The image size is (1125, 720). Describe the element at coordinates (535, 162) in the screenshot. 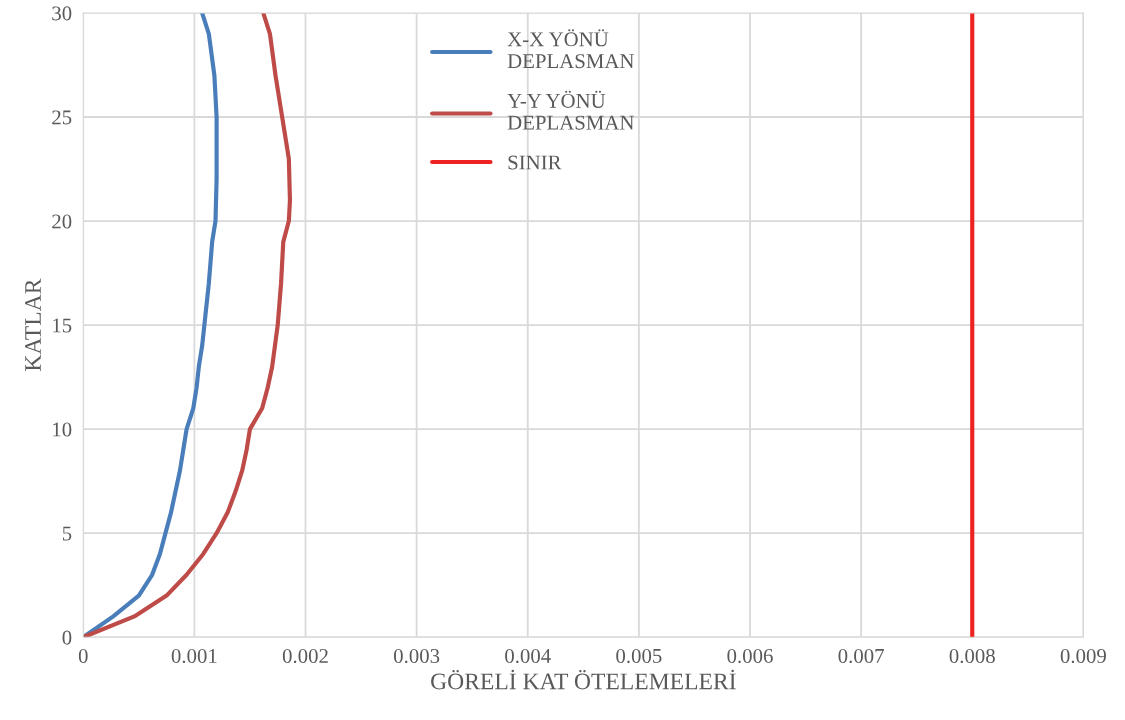

I see `legend-label: SINIR` at that location.